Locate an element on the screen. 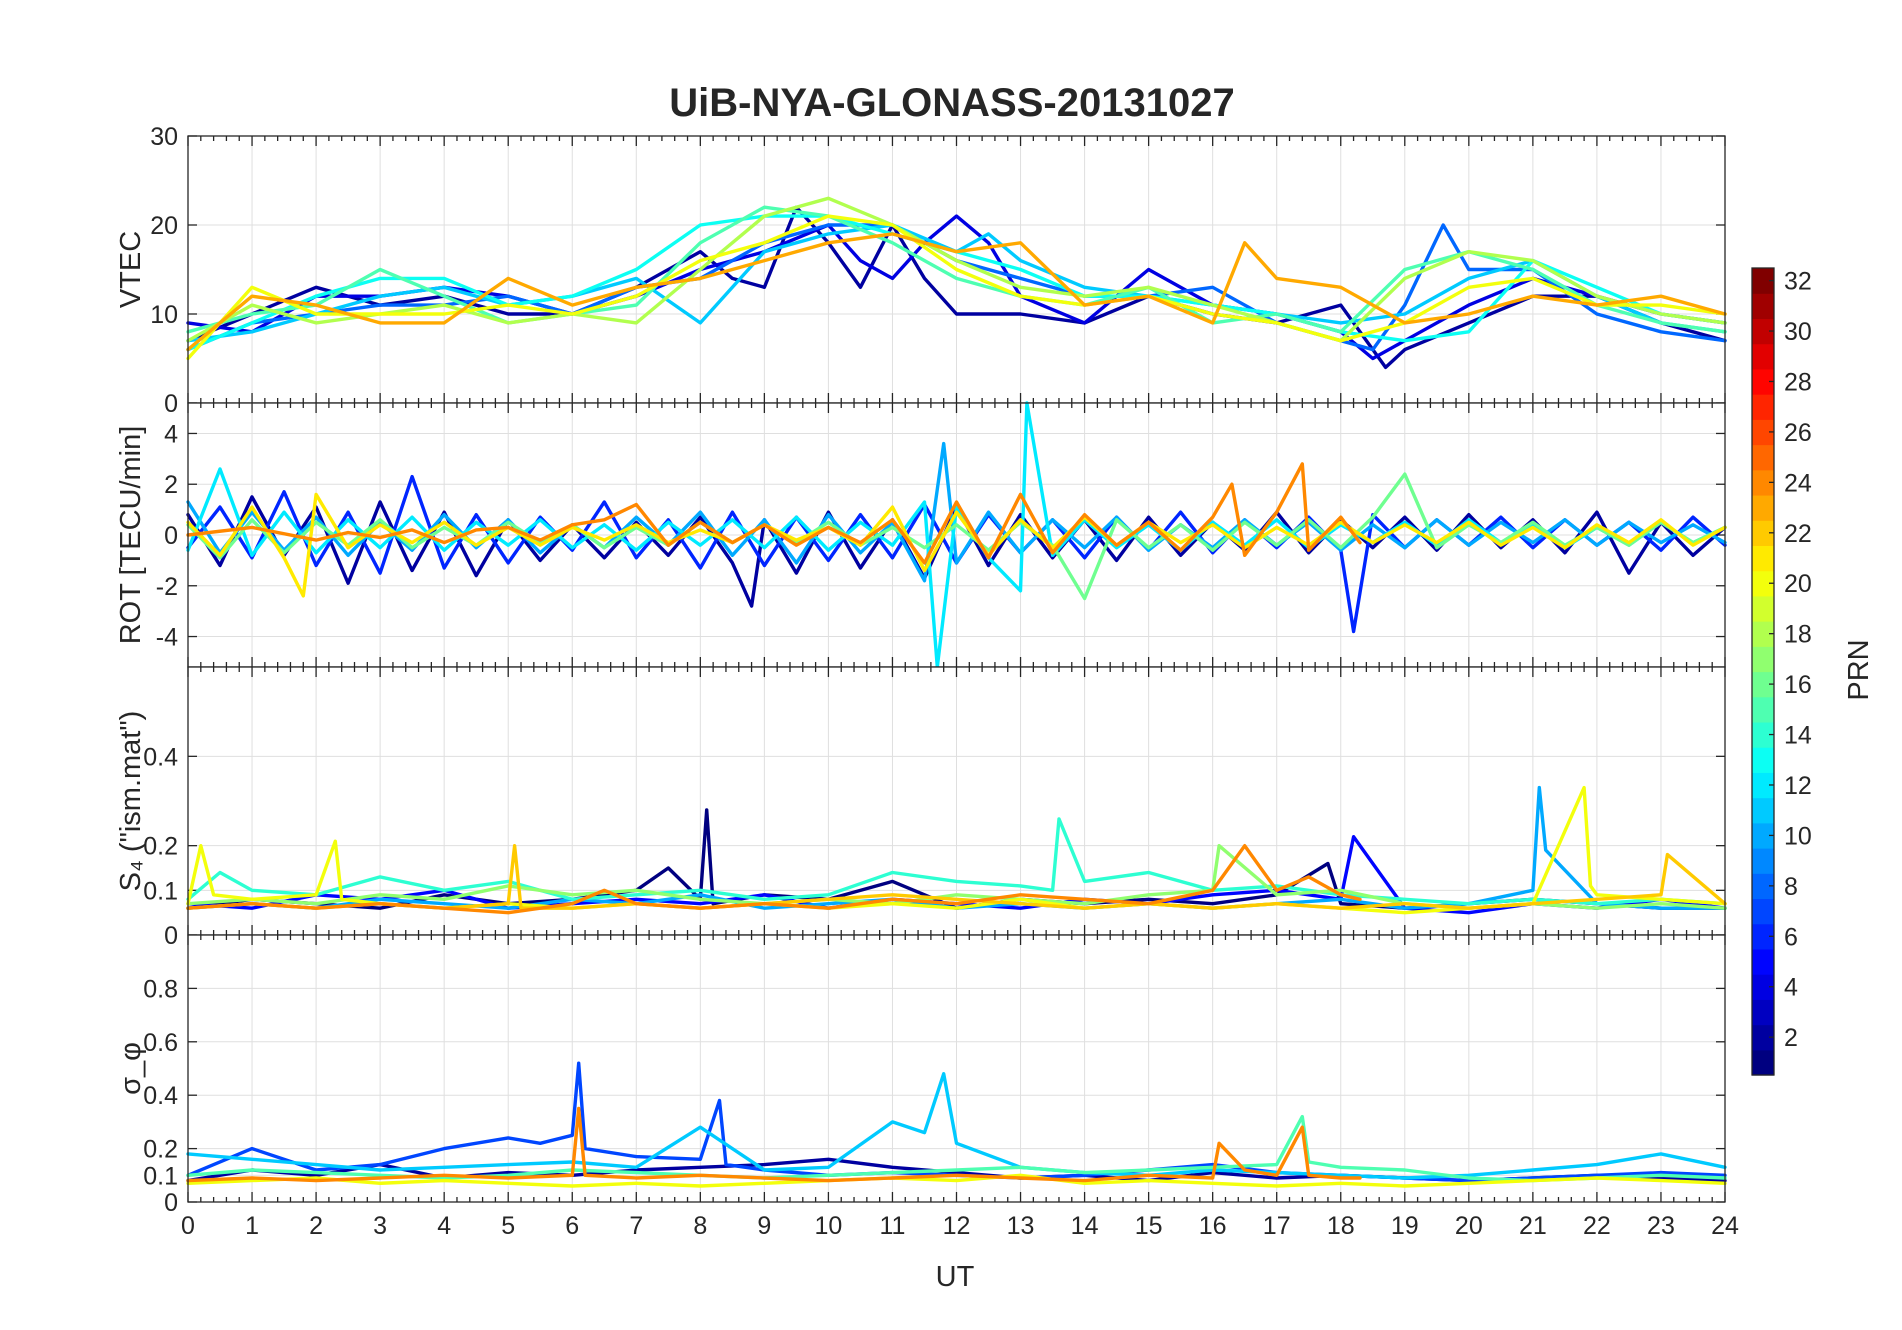  colorbar-tick-label: 14 is located at coordinates (1798, 736).